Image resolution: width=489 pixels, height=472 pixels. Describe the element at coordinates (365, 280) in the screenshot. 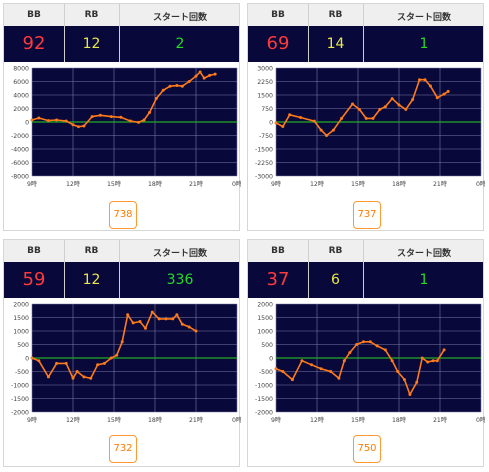

I see `panel-values: 37 6 1` at that location.